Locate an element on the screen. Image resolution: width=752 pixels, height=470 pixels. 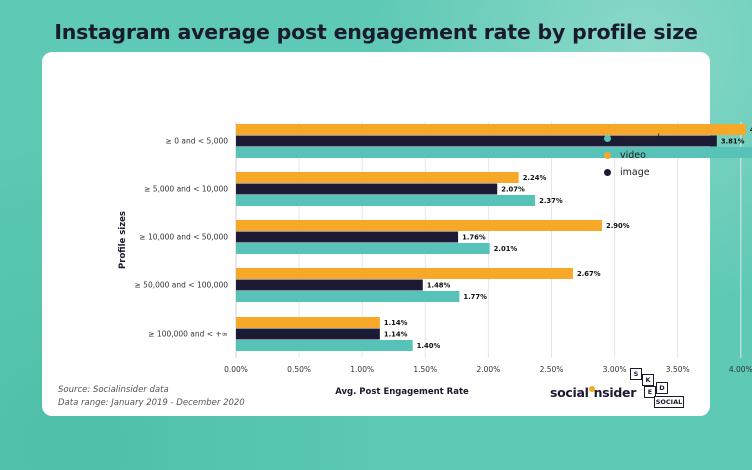
legend-label-video: video is located at coordinates (633, 155).